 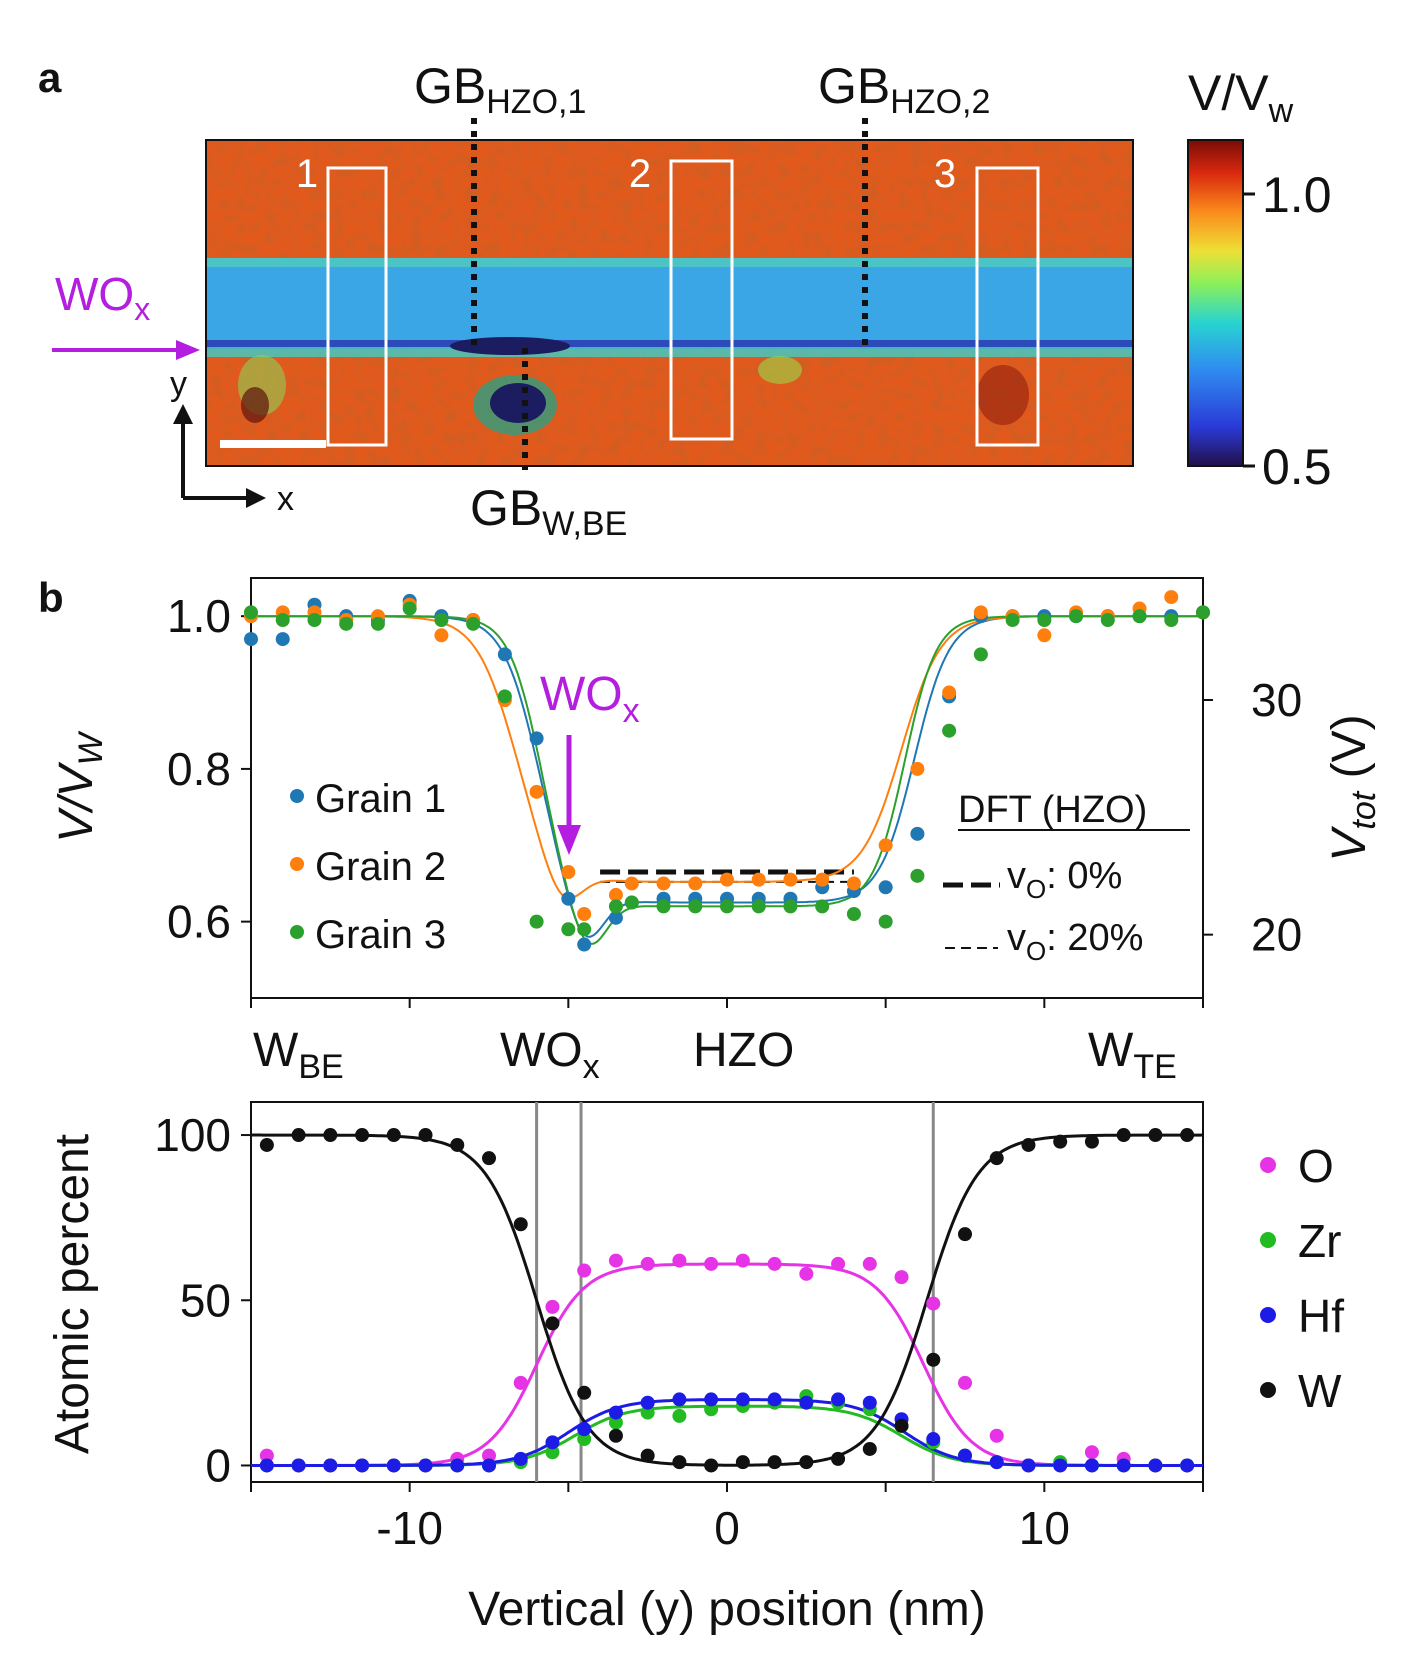 I want to click on top-y-tick-label: 1.0, so click(x=199, y=616).